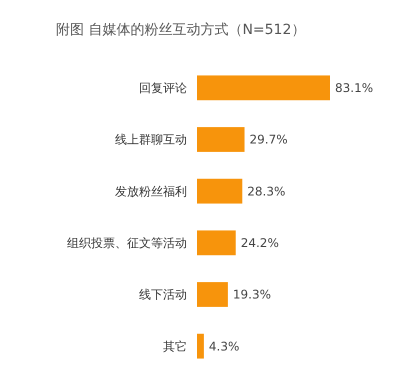 The width and height of the screenshot is (415, 377). Describe the element at coordinates (269, 139) in the screenshot. I see `data-label: 29.7%` at that location.